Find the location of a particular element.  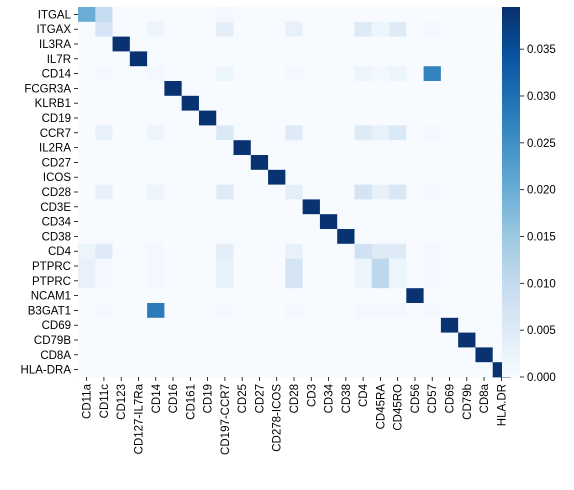

heatmap-cell-icos-cd11c is located at coordinates (104, 177).